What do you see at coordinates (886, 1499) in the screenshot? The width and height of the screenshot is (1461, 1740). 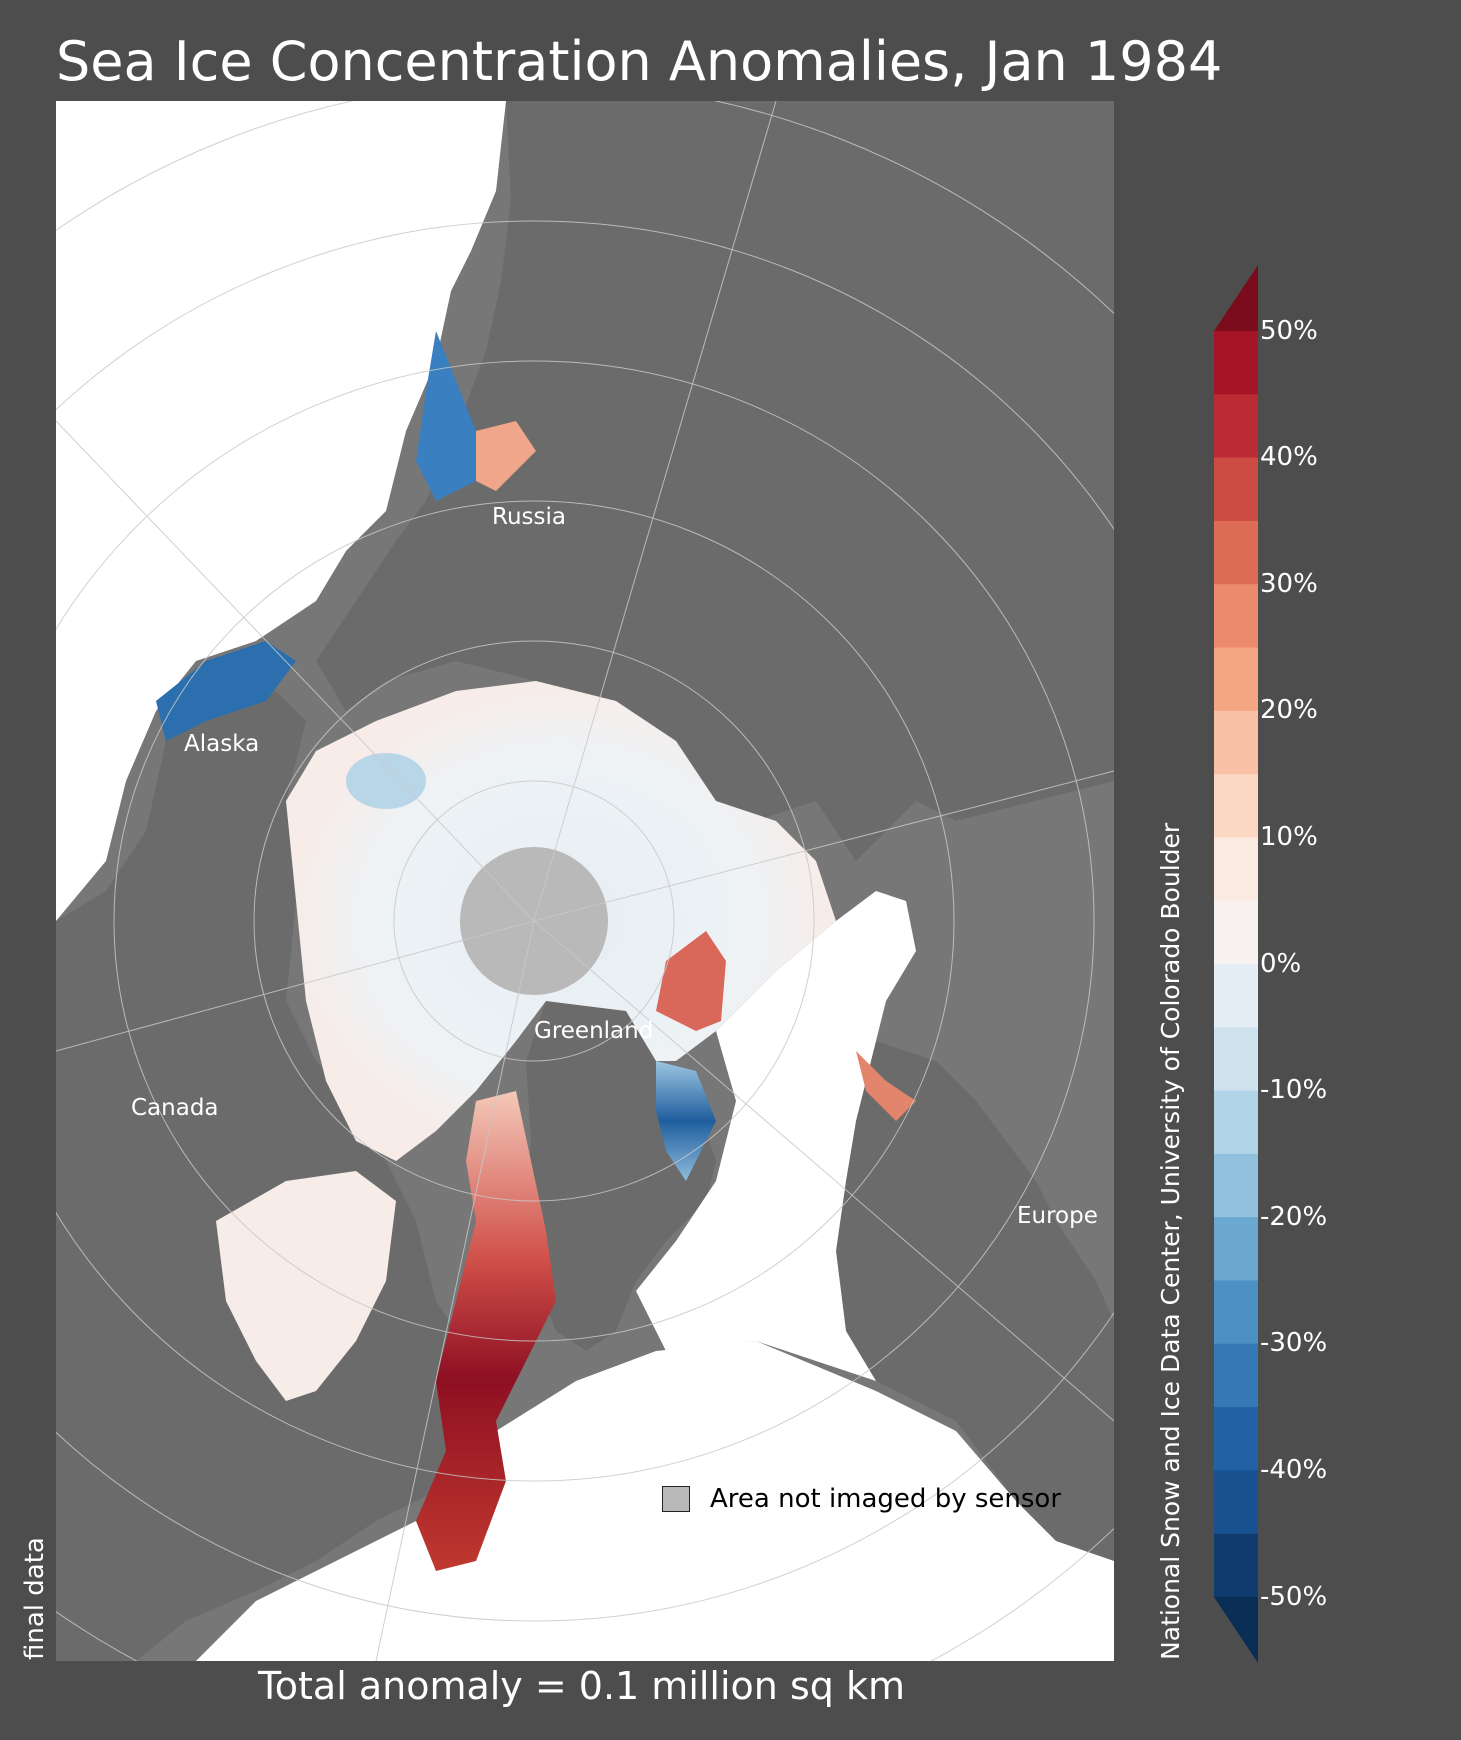 I see `legend-label: Area not imaged by sensor` at bounding box center [886, 1499].